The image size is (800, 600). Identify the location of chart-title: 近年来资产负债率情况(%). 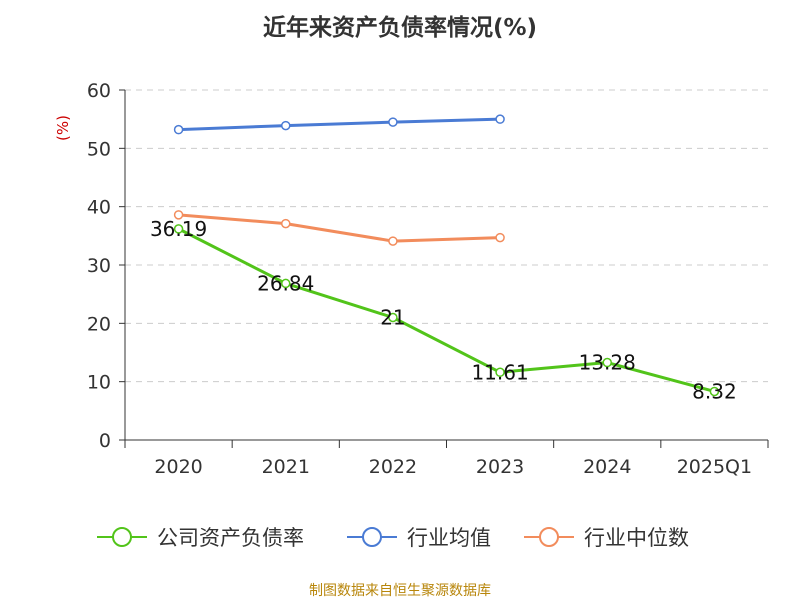
(400, 28).